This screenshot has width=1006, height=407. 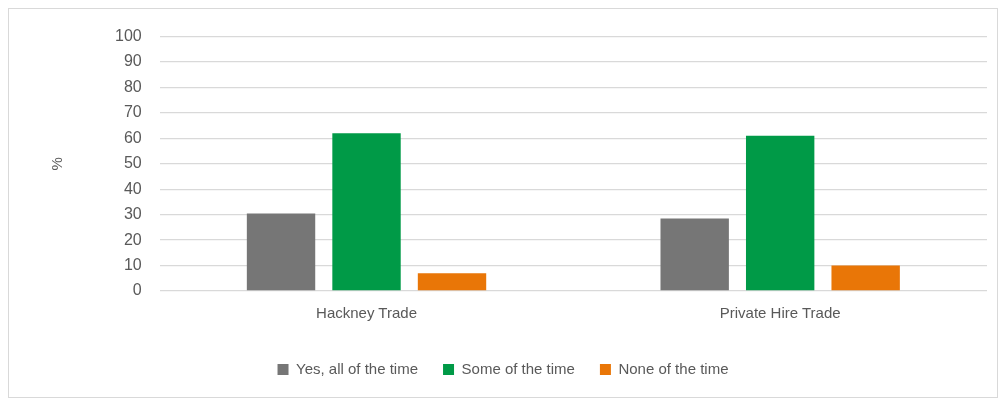 What do you see at coordinates (132, 137) in the screenshot?
I see `y-tick-label: 60` at bounding box center [132, 137].